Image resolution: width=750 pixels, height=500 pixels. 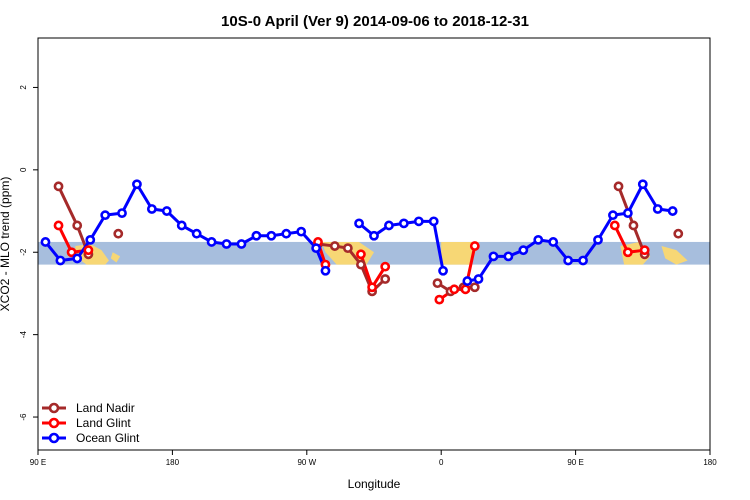 What do you see at coordinates (54, 438) in the screenshot?
I see `legend-marker-ocean-glint` at bounding box center [54, 438].